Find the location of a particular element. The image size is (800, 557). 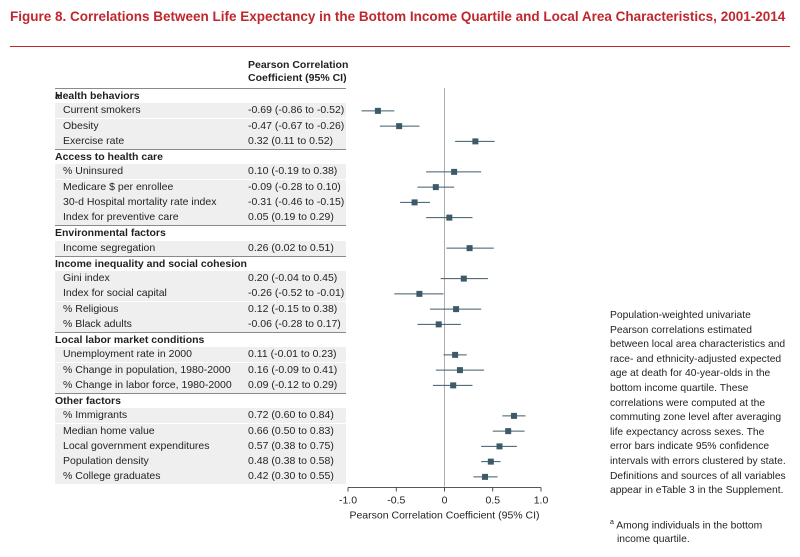

row-label: % Immigrants is located at coordinates (95, 415).